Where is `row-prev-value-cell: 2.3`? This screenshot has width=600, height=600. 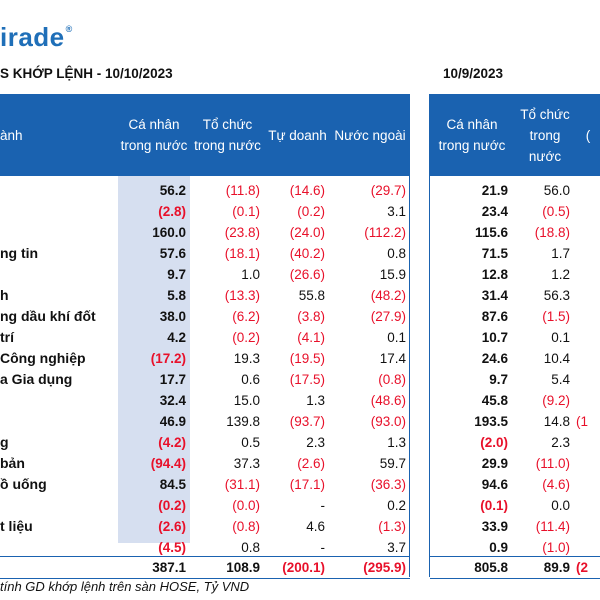
row-prev-value-cell: 2.3 is located at coordinates (560, 442).